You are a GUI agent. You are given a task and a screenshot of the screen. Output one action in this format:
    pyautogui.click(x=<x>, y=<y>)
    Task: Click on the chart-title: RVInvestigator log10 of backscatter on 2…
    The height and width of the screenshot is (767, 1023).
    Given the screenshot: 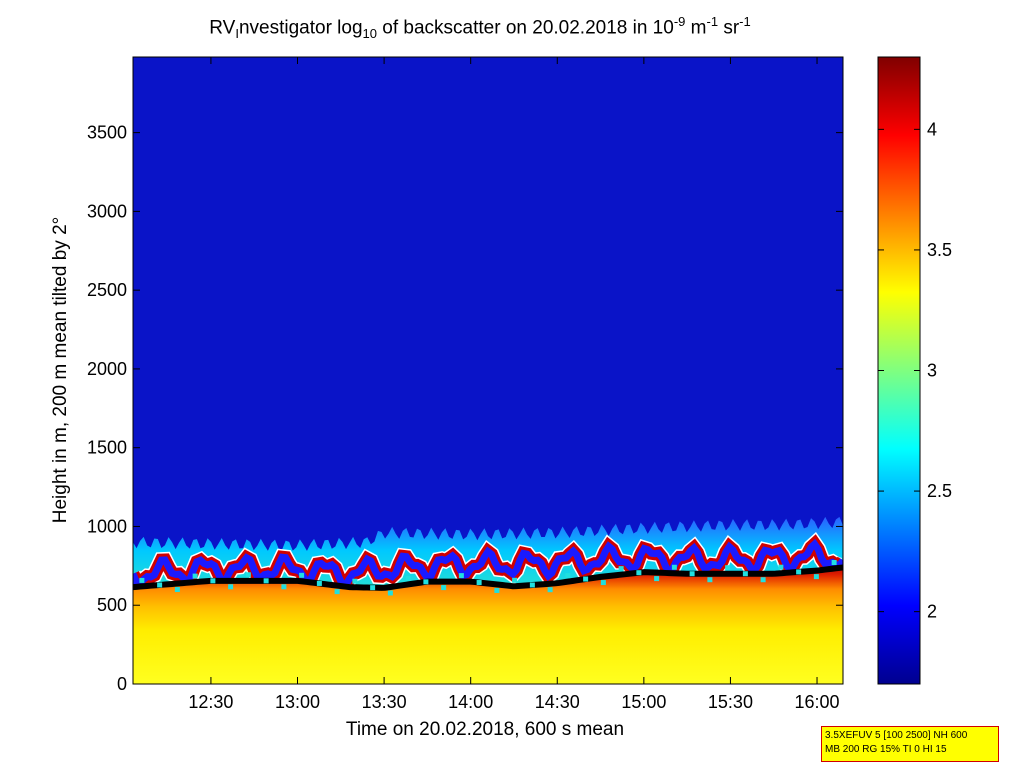 What is the action you would take?
    pyautogui.click(x=480, y=28)
    